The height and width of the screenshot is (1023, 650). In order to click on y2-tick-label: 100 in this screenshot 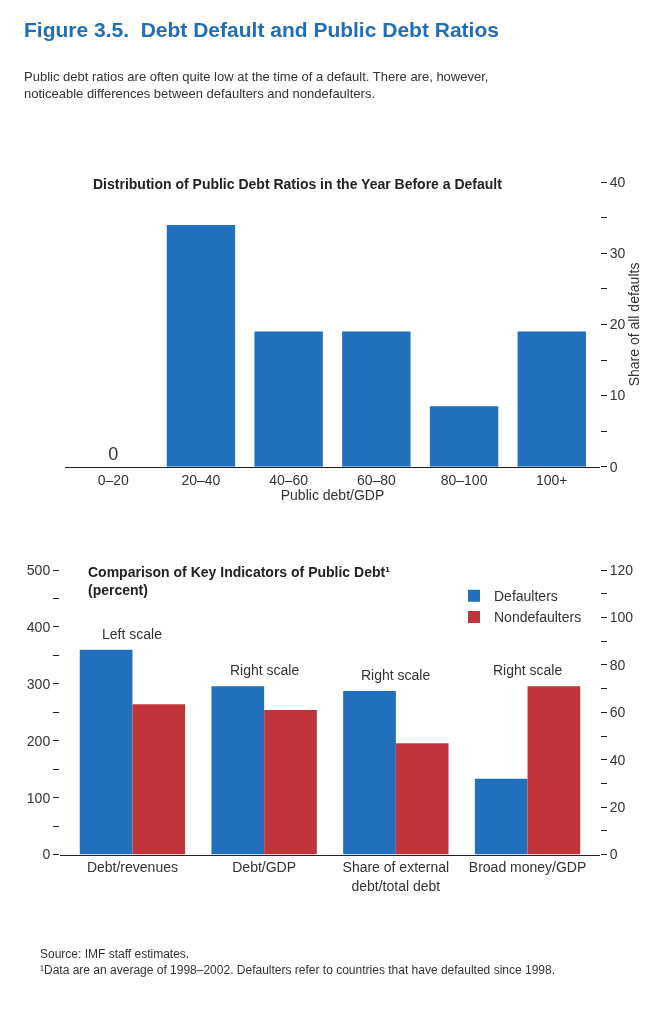, I will do `click(621, 617)`.